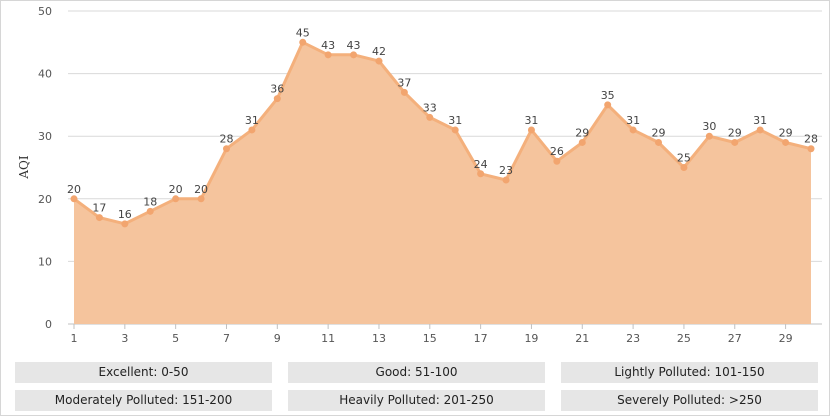  What do you see at coordinates (45, 168) in the screenshot?
I see `y-axis-ticks: 0 10 20 30 40 50` at bounding box center [45, 168].